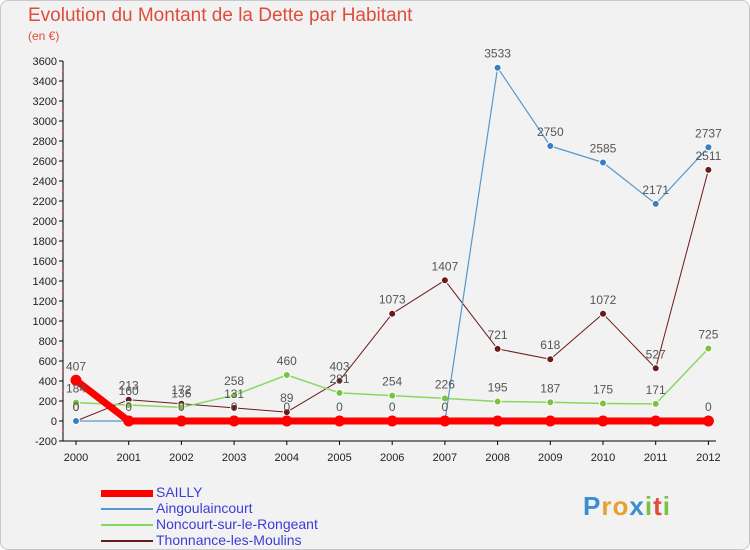 This screenshot has height=550, width=750. What do you see at coordinates (287, 458) in the screenshot?
I see `x-tick-label: 2004` at bounding box center [287, 458].